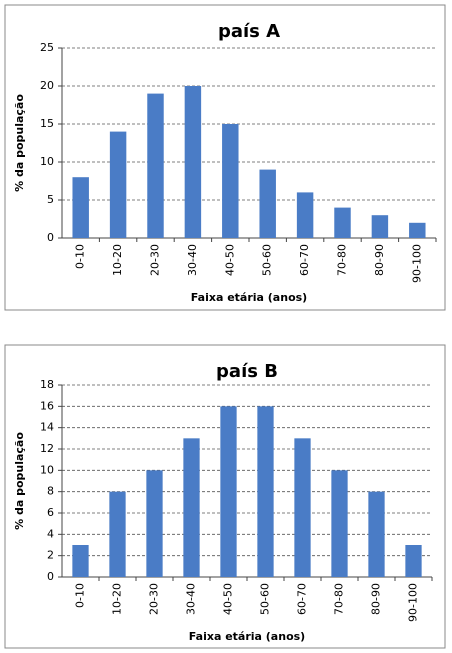  I want to click on y-tick-label: 6, so click(50, 512).